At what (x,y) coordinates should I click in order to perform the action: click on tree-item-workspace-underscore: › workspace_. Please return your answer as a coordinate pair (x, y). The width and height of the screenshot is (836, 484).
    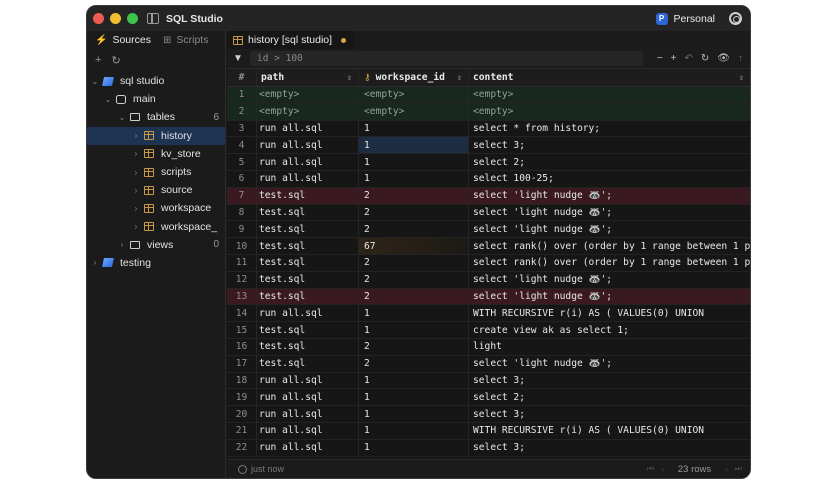
    Looking at the image, I should click on (156, 227).